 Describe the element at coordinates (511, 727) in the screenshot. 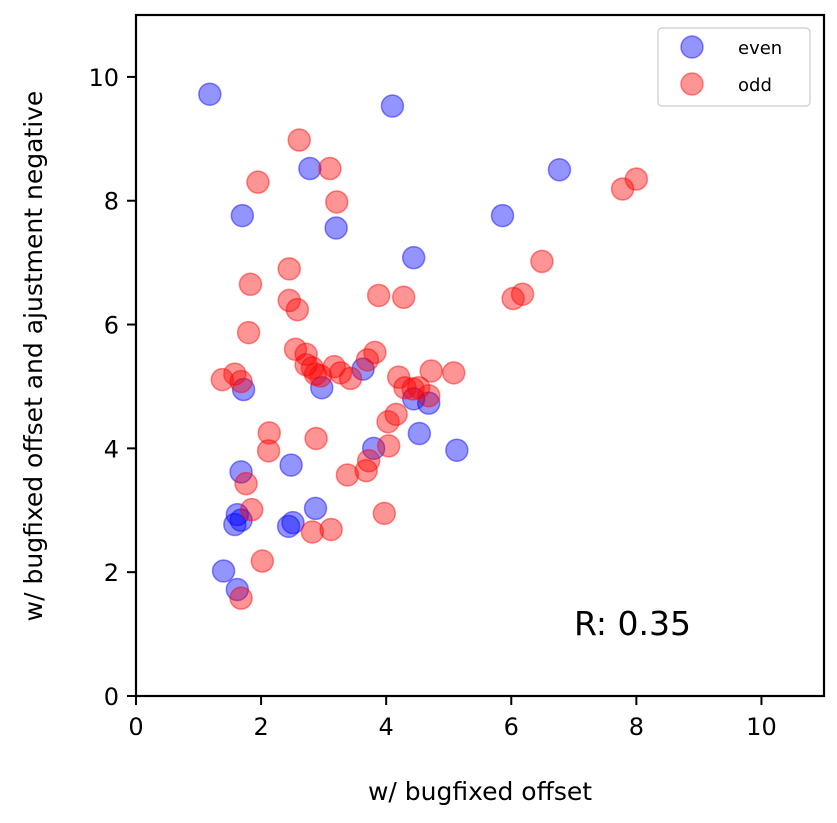

I see `x-tick-label: 6` at that location.